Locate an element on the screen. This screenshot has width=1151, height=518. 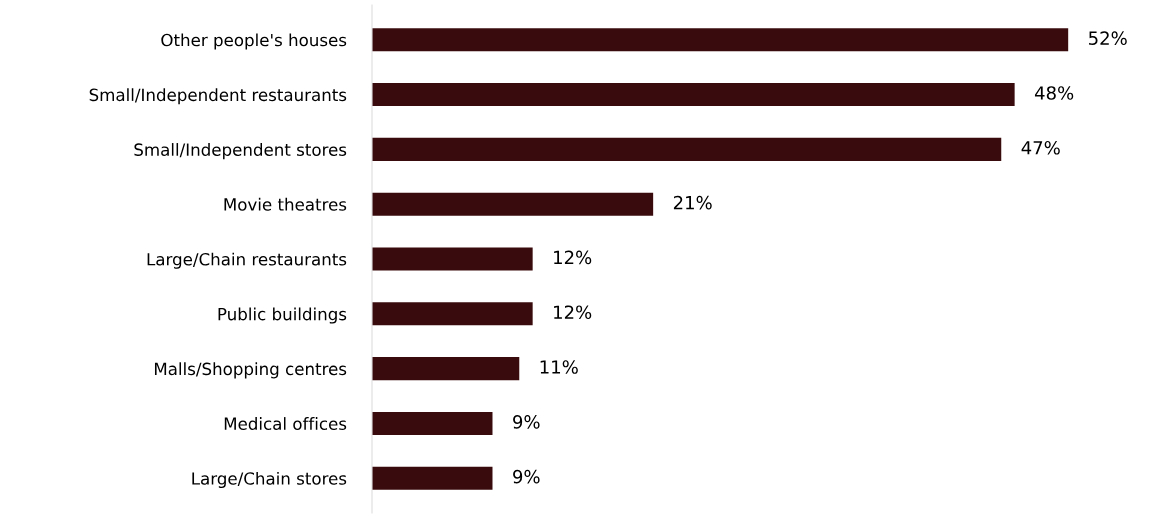
data-label: 11% is located at coordinates (559, 367).